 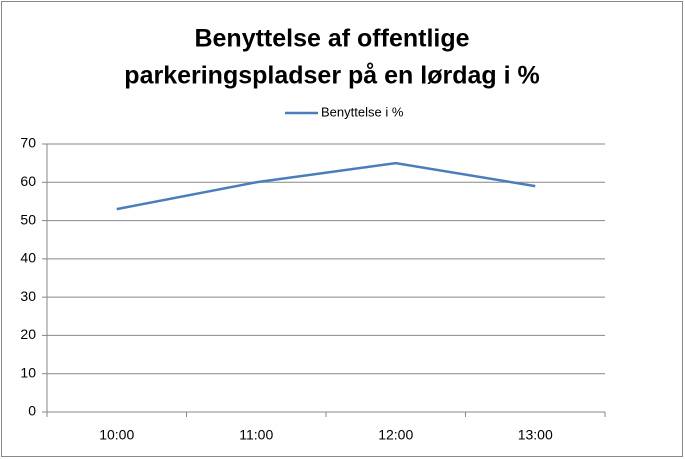 What do you see at coordinates (535, 435) in the screenshot?
I see `x-tick-label: 13:00` at bounding box center [535, 435].